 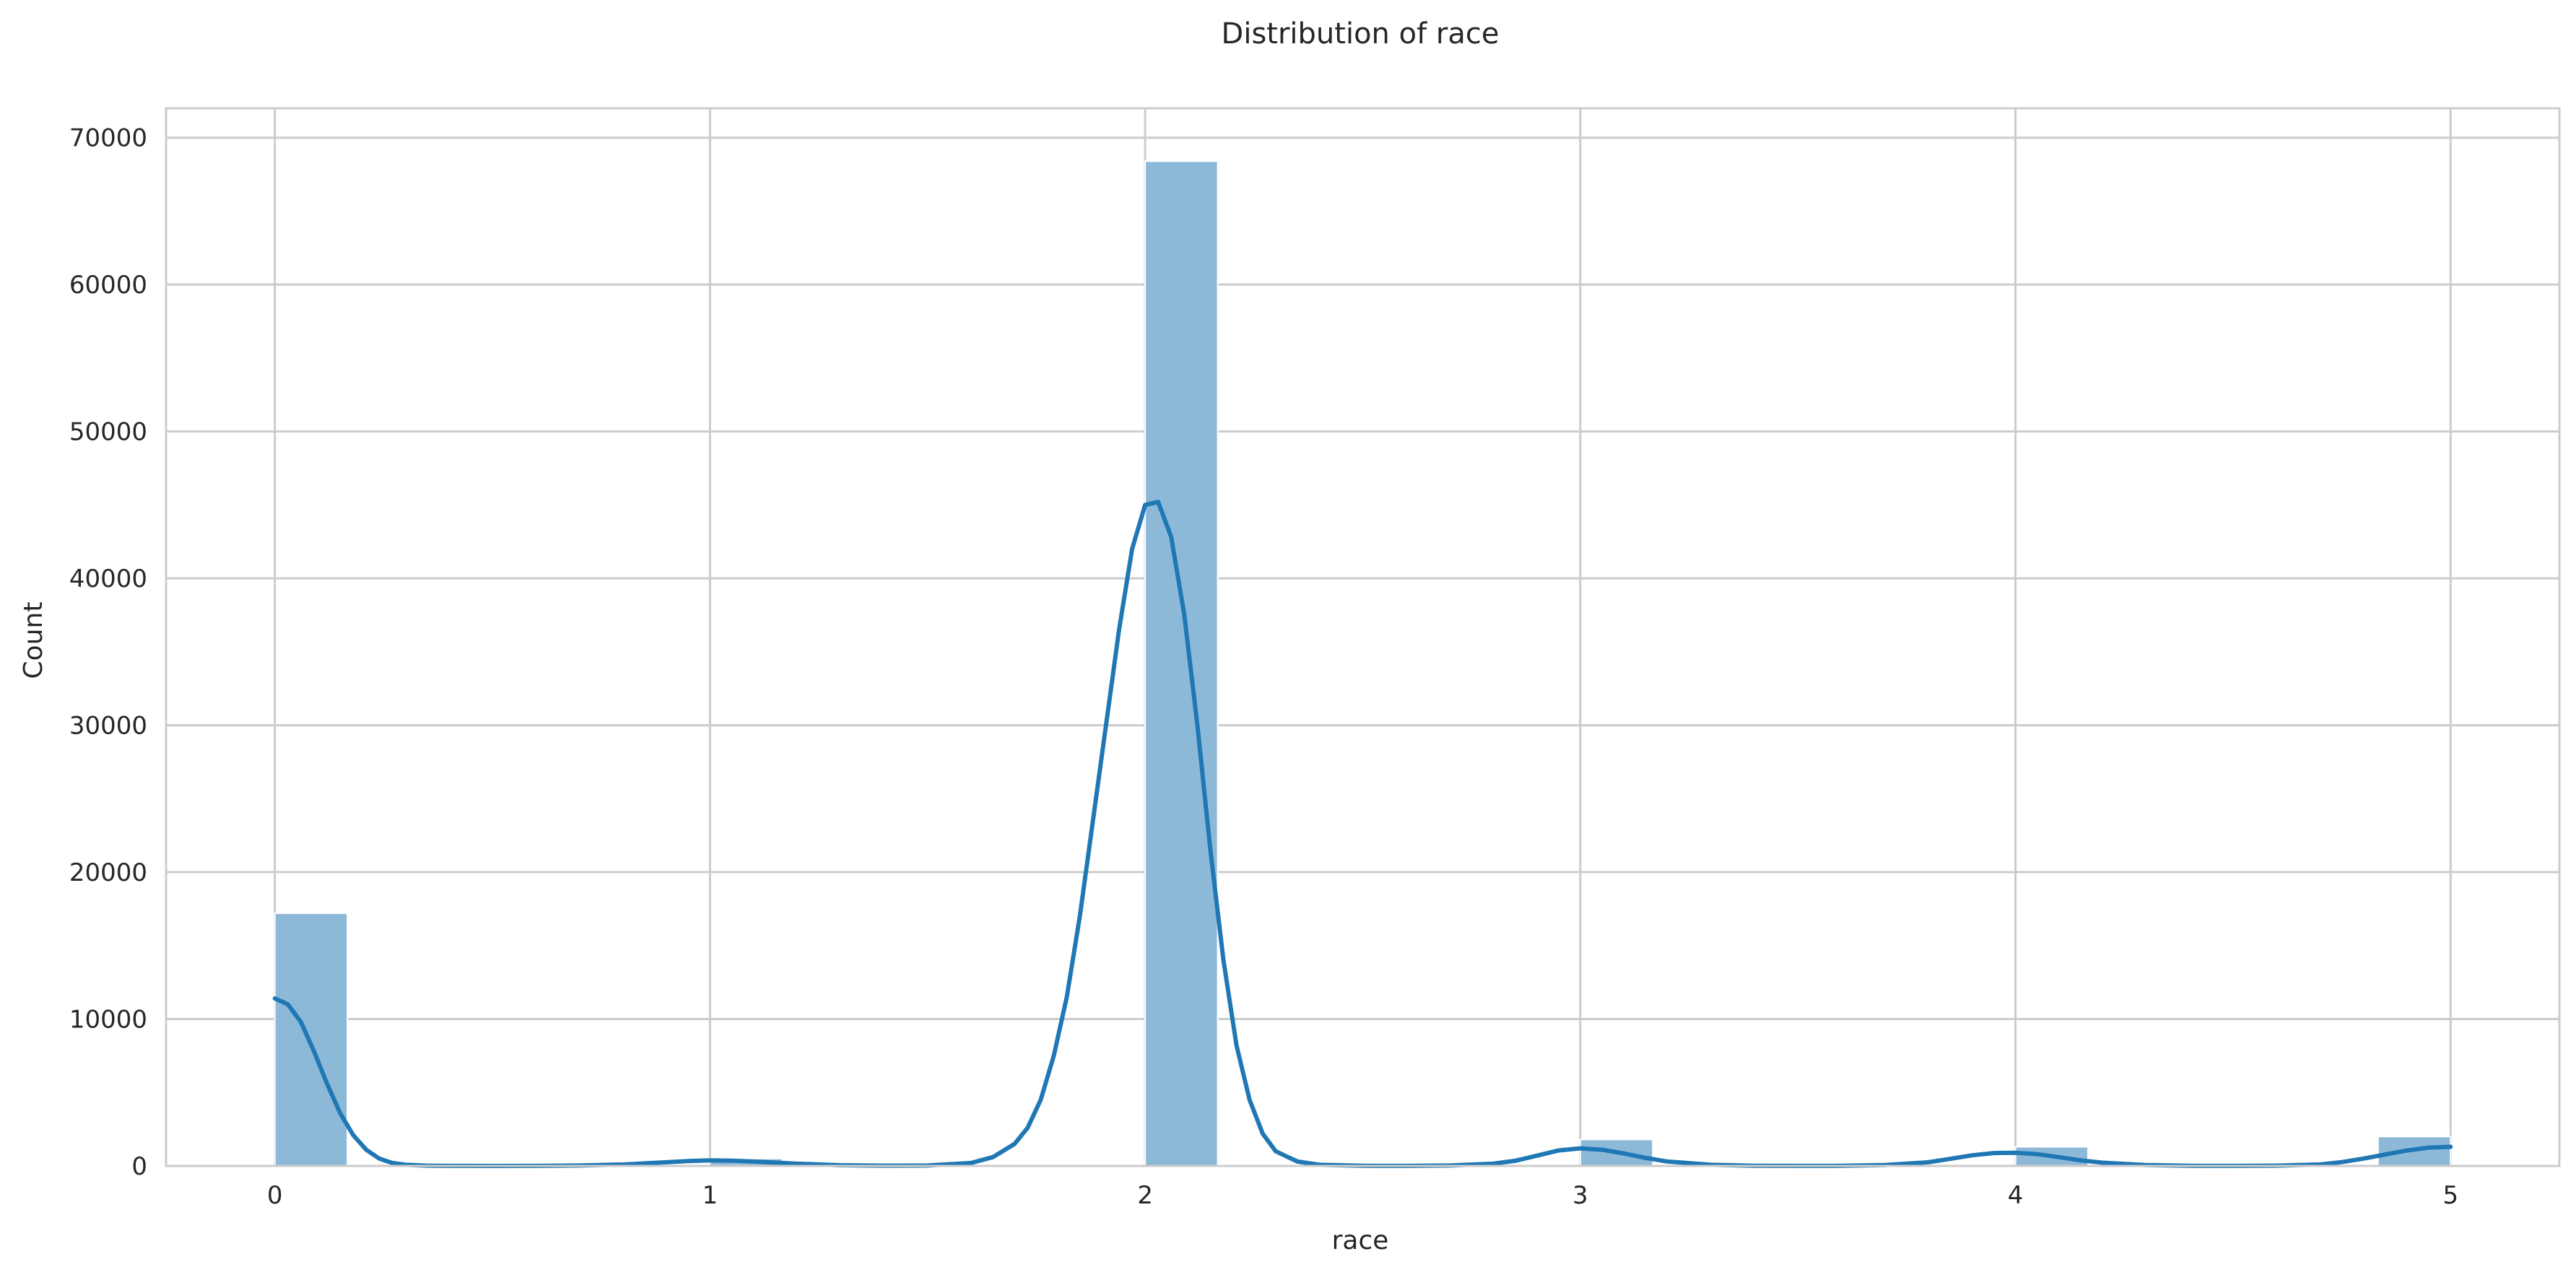 What do you see at coordinates (108, 579) in the screenshot?
I see `y-tick-label: 40000` at bounding box center [108, 579].